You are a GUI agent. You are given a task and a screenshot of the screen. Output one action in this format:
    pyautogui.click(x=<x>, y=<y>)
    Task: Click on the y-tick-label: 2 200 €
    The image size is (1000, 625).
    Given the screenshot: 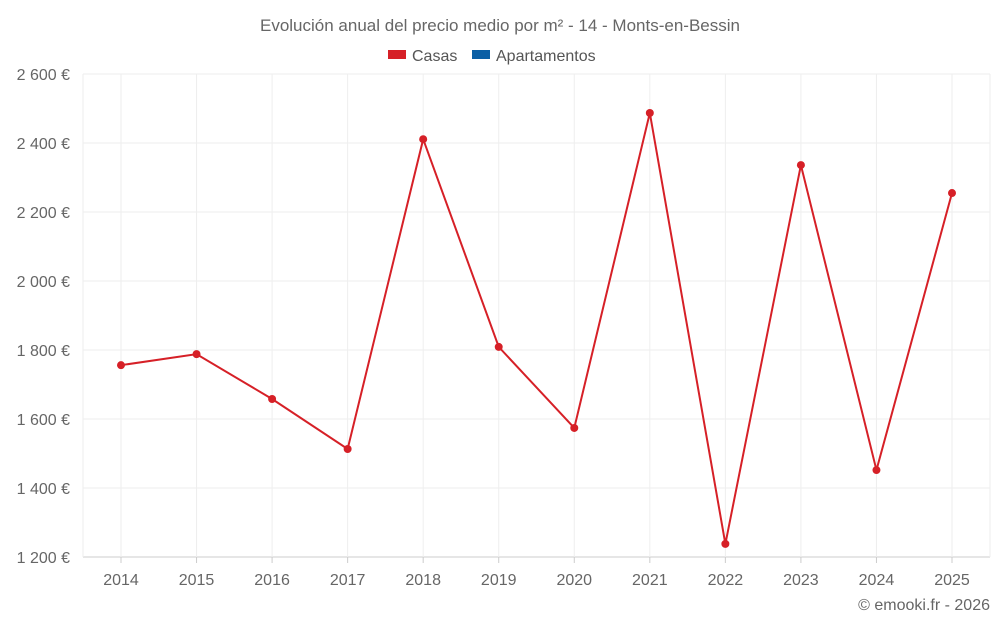 What is the action you would take?
    pyautogui.click(x=43, y=213)
    